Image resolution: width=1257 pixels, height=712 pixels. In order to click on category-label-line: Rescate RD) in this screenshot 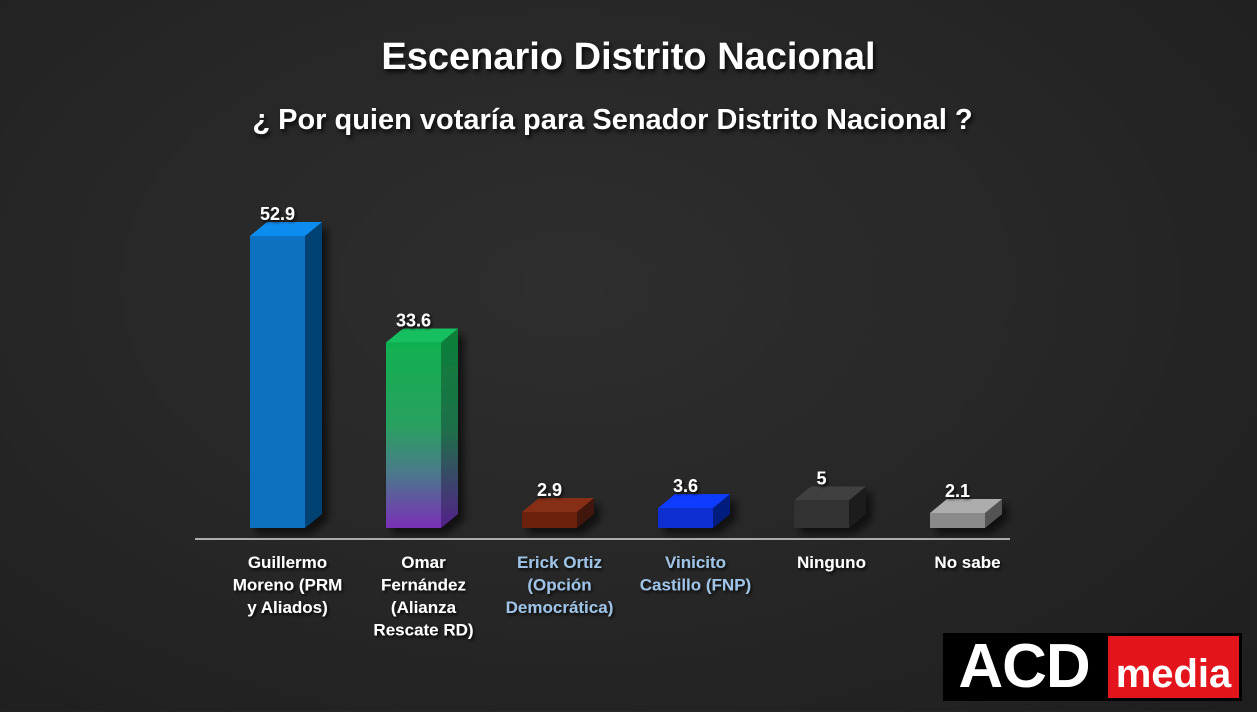, I will do `click(423, 630)`.